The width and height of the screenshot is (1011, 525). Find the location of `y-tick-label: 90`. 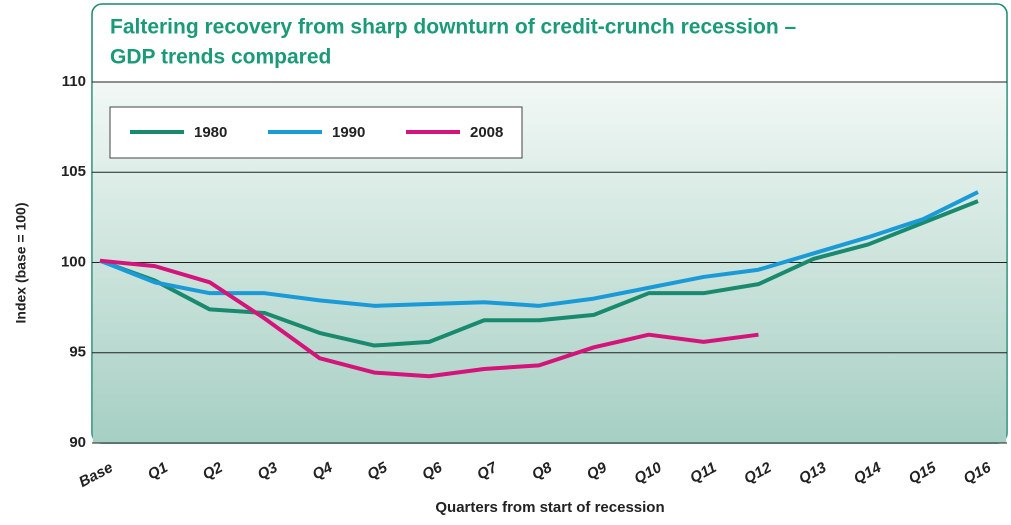

y-tick-label: 90 is located at coordinates (77, 442).